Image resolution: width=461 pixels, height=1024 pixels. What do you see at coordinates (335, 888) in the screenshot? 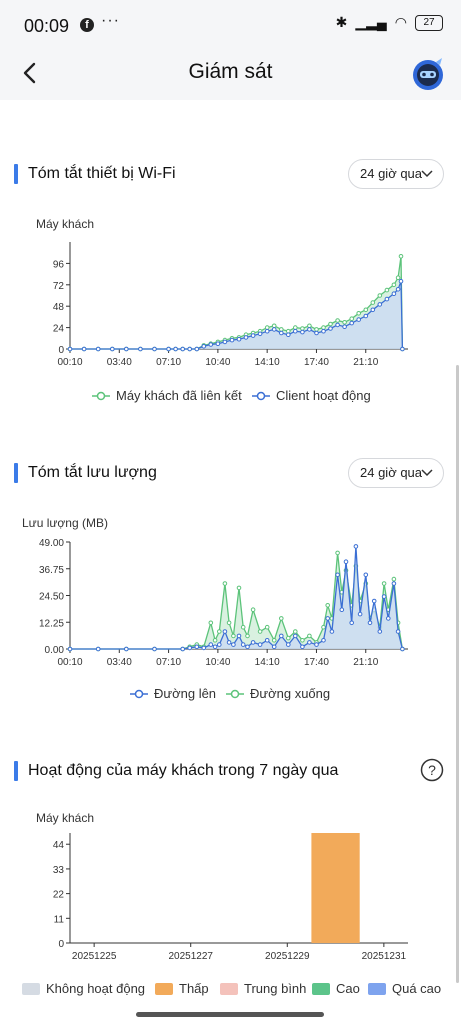
I see `activity-bar` at bounding box center [335, 888].